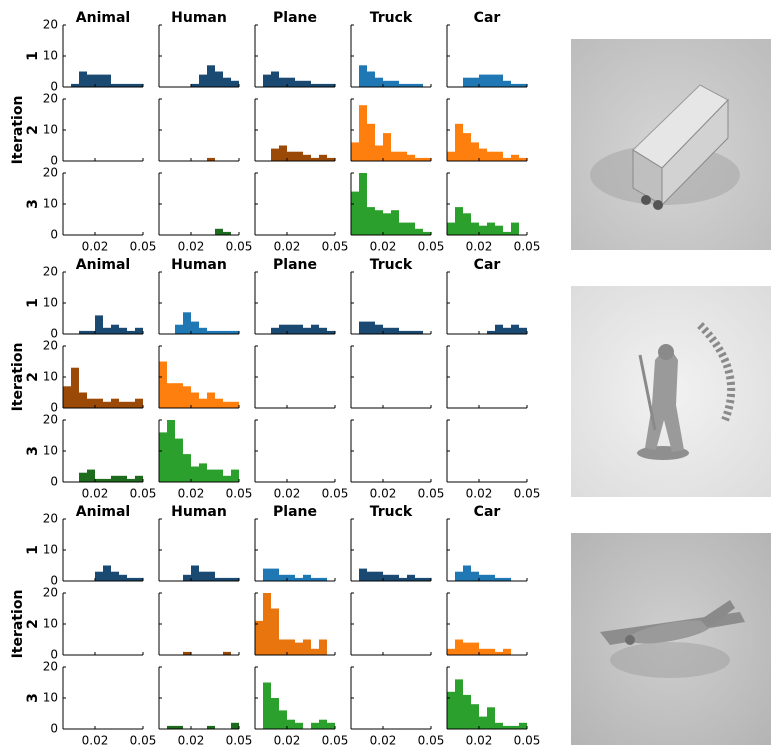 This screenshot has width=772, height=746. I want to click on column-title: Car, so click(487, 512).